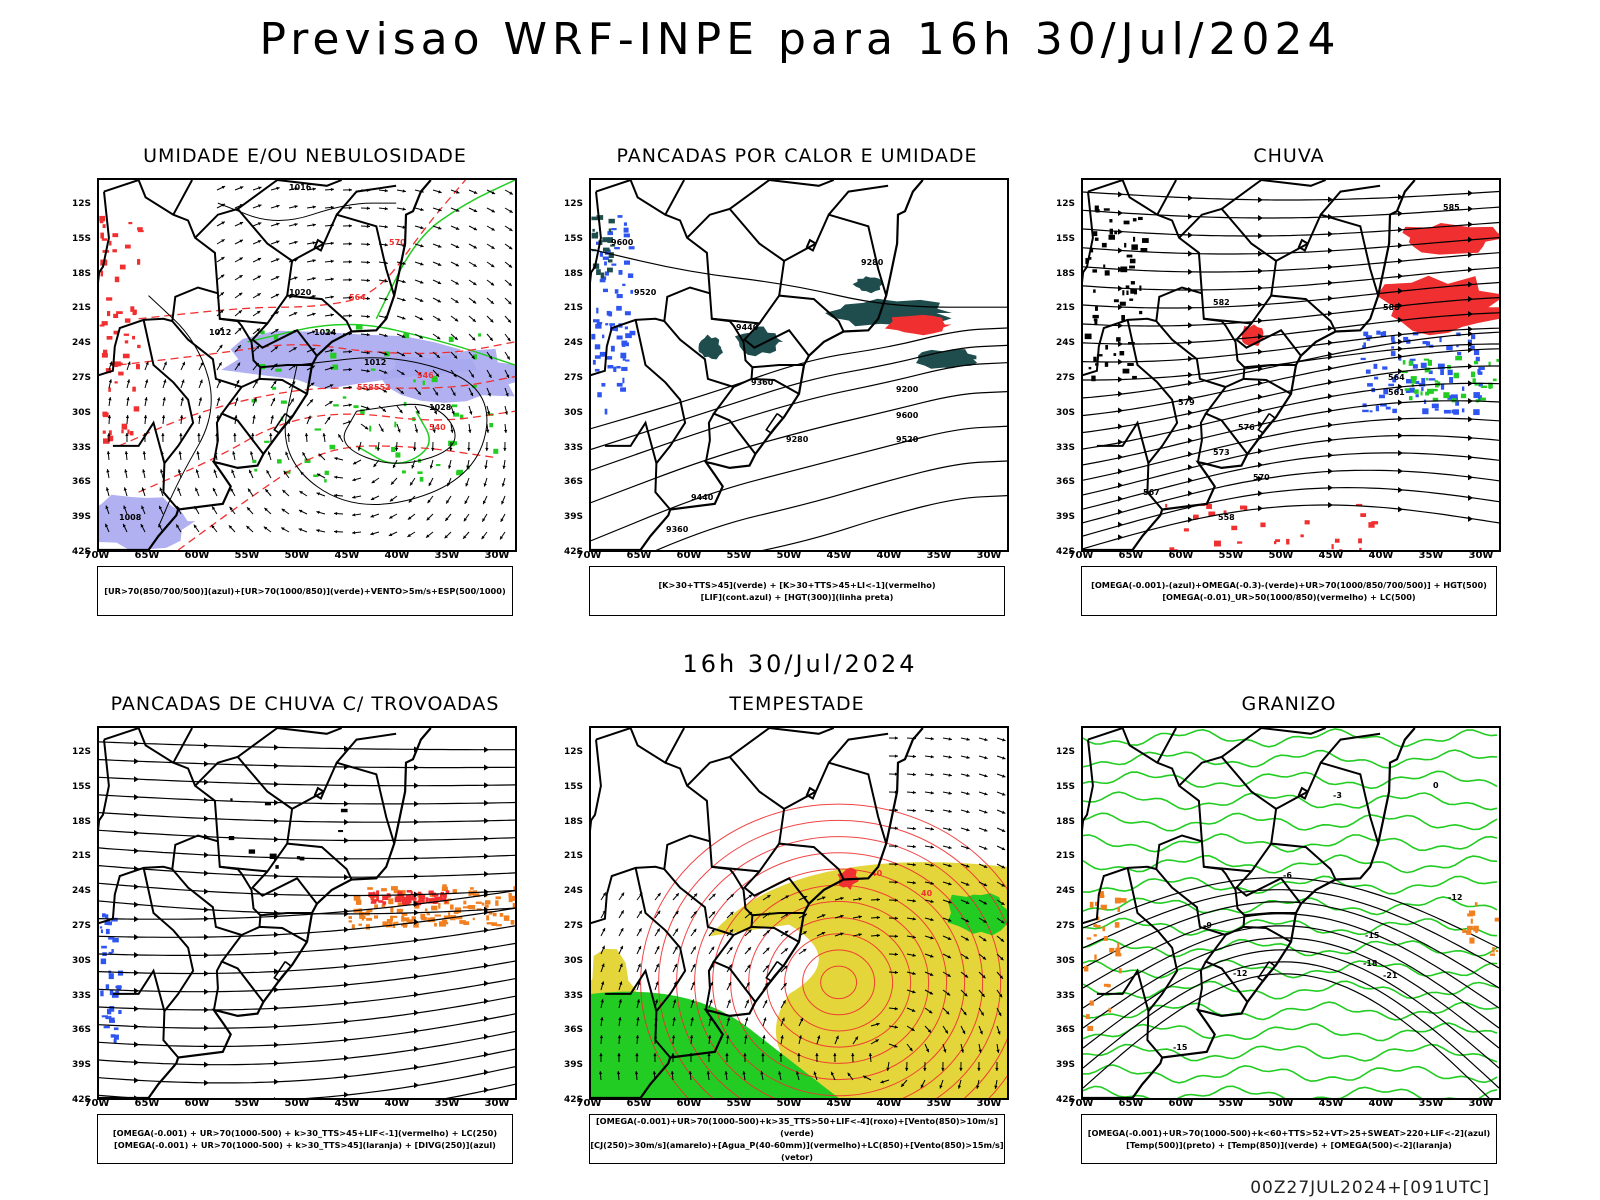  Describe the element at coordinates (357, 297) in the screenshot. I see `contour-label: 564` at that location.